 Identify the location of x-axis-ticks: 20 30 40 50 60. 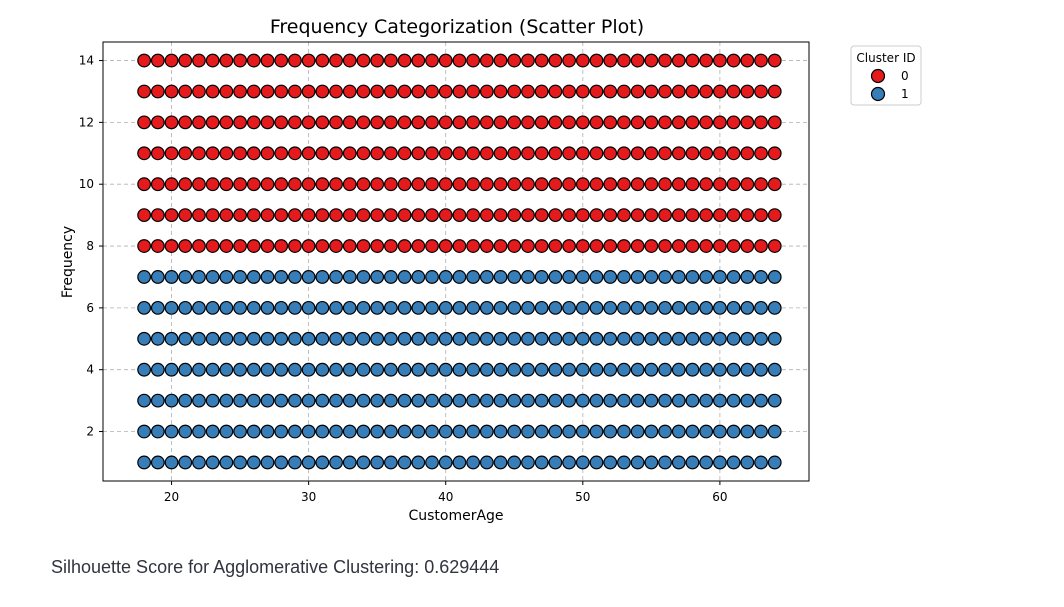
(446, 492).